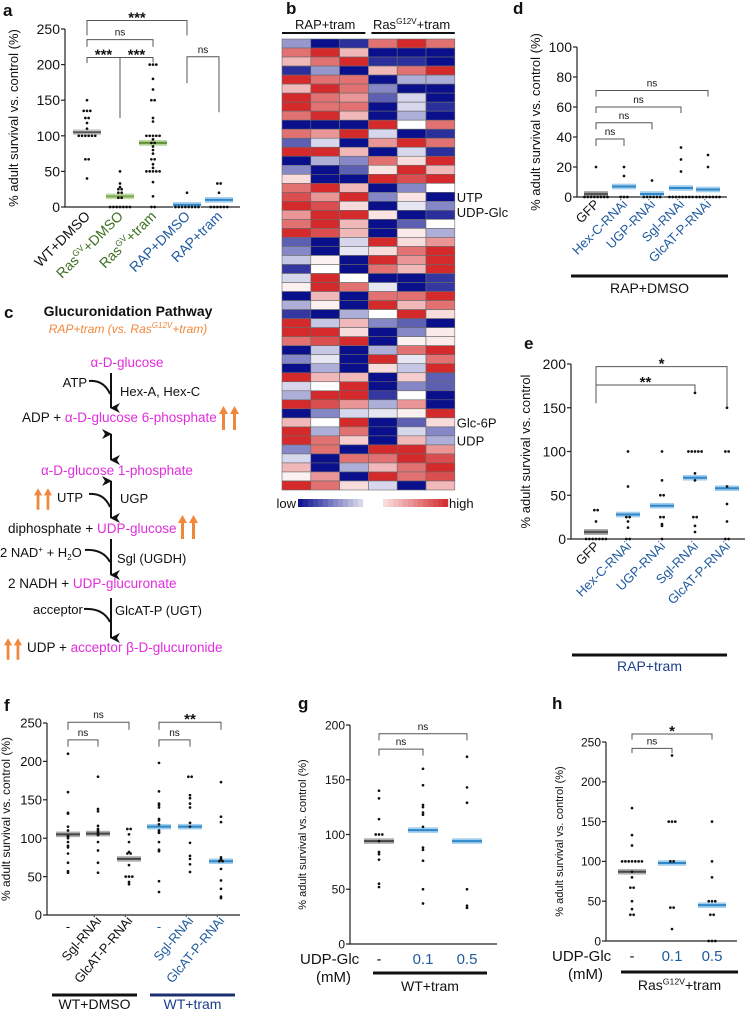 The height and width of the screenshot is (1011, 750). Describe the element at coordinates (528, 343) in the screenshot. I see `panel-letter: e` at that location.